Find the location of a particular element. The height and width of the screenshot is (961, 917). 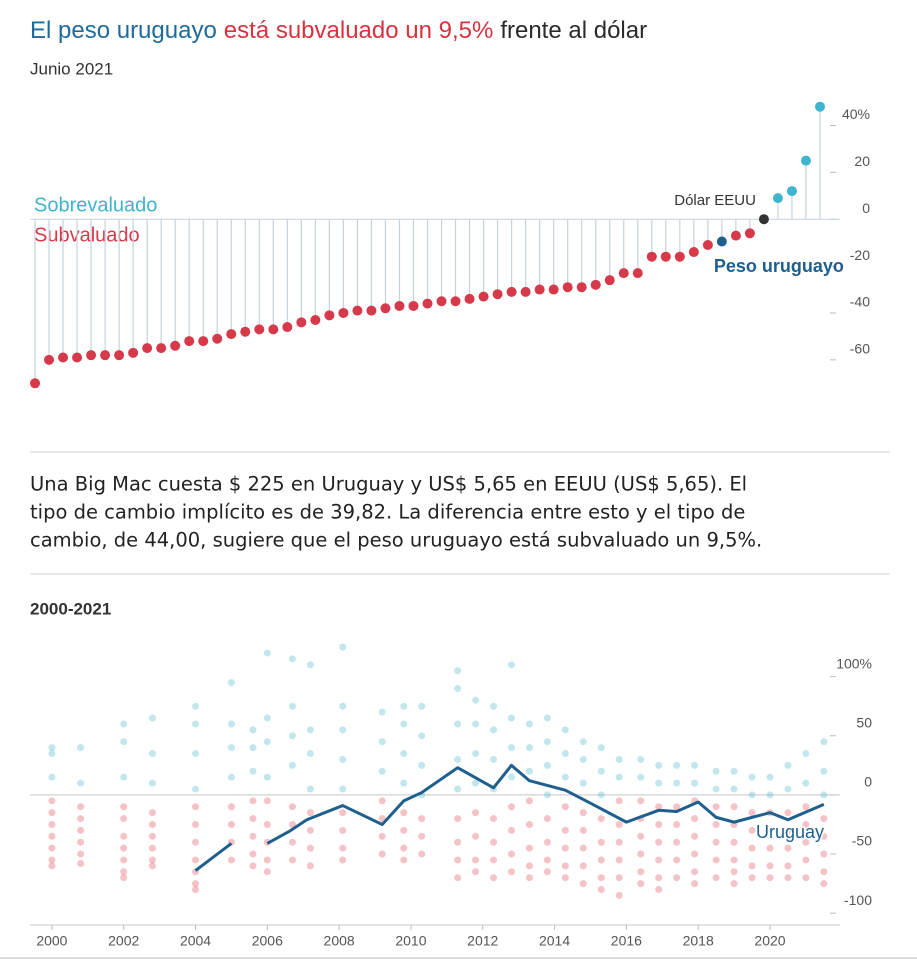

subtitle: Junio 2021 is located at coordinates (71, 68).